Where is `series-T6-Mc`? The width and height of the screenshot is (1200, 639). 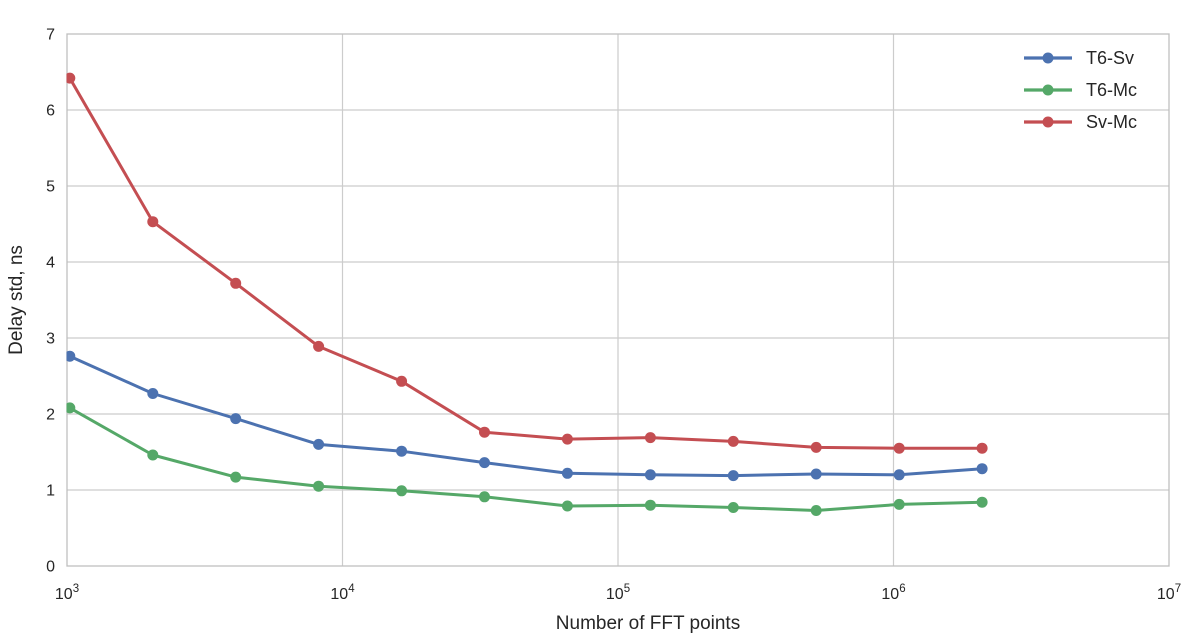 series-T6-Mc is located at coordinates (527, 459).